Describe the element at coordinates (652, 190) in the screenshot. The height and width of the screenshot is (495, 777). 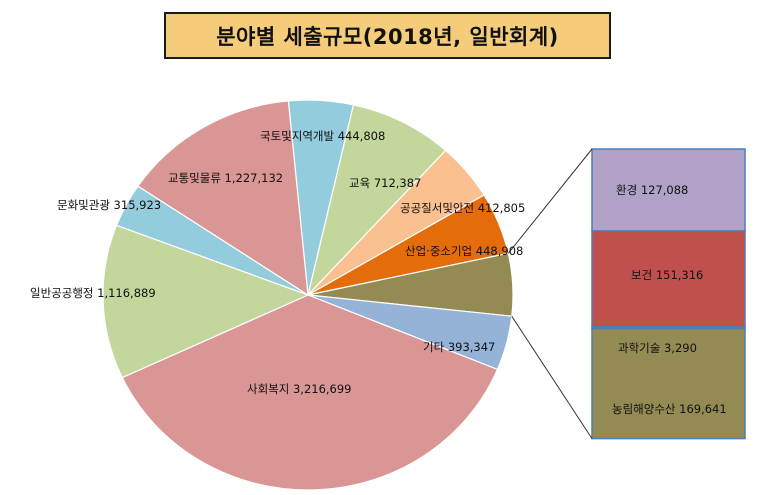
I see `label-environment: 환경 127,088` at that location.